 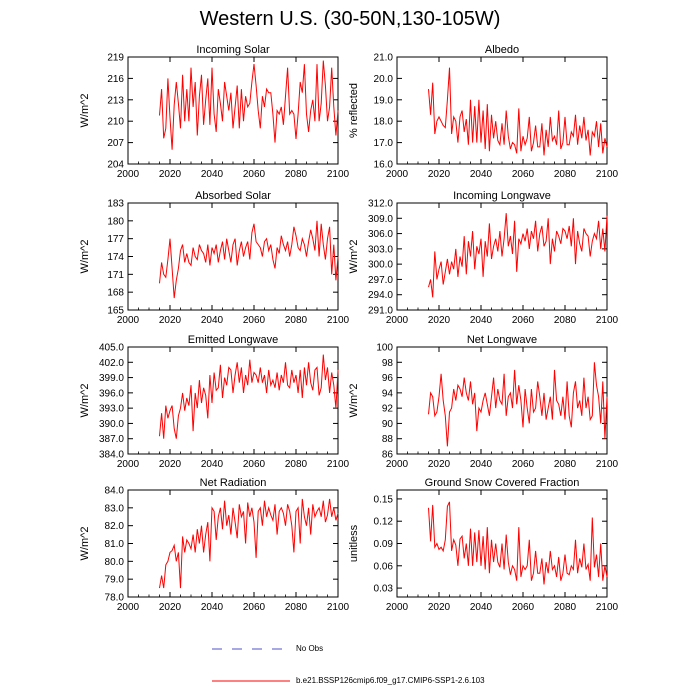 What do you see at coordinates (502, 483) in the screenshot?
I see `panel-title: Ground Snow Covered Fraction` at bounding box center [502, 483].